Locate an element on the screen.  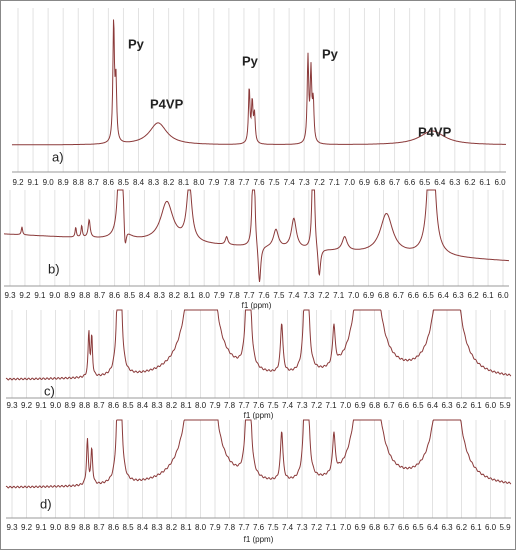
peak-annotation: P4VP is located at coordinates (167, 103).